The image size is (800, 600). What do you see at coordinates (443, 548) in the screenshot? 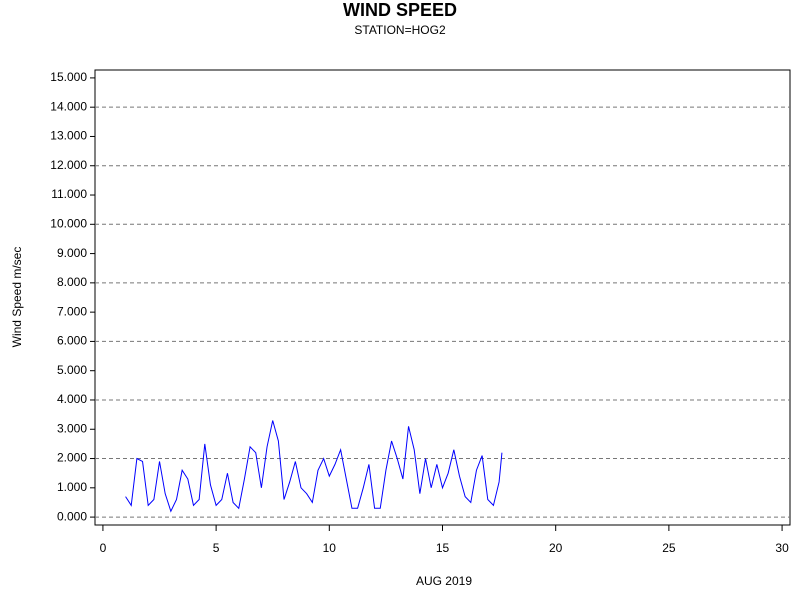
I see `x-tick-label: 15` at bounding box center [443, 548].